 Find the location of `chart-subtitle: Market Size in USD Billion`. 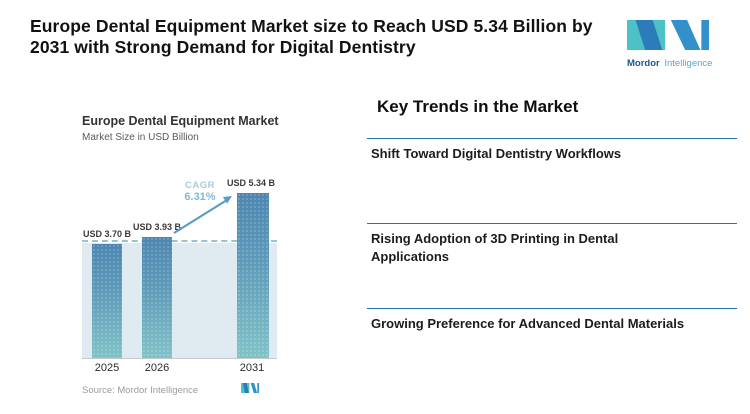

chart-subtitle: Market Size in USD Billion is located at coordinates (140, 137).